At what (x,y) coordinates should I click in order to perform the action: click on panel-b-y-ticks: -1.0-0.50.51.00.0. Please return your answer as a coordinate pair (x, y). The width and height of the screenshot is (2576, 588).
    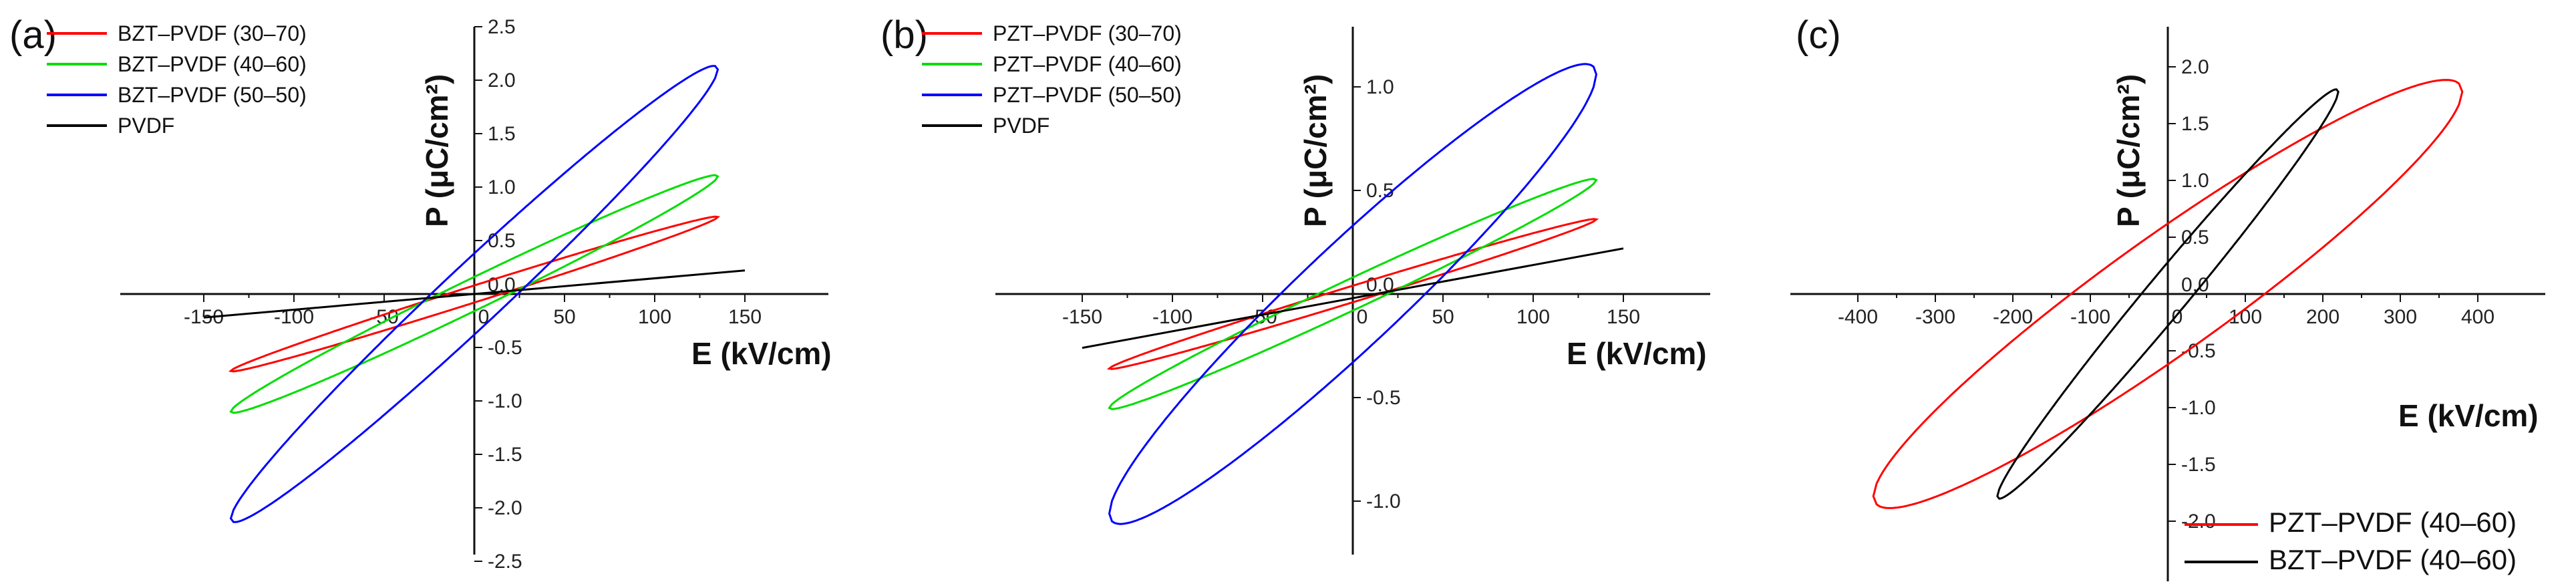
    Looking at the image, I should click on (1377, 294).